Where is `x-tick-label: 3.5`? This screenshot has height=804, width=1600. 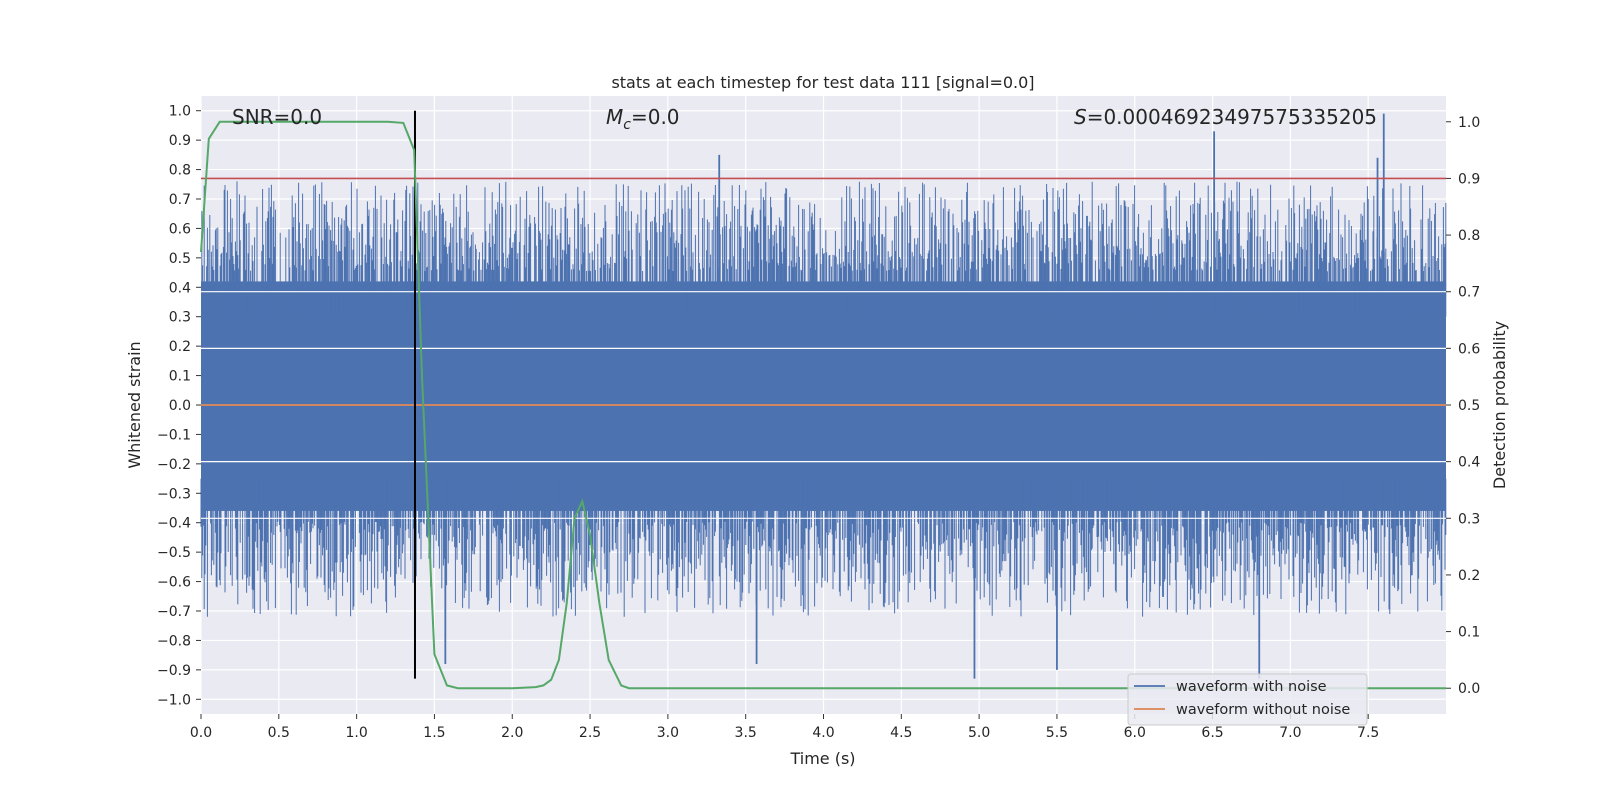 x-tick-label: 3.5 is located at coordinates (746, 733).